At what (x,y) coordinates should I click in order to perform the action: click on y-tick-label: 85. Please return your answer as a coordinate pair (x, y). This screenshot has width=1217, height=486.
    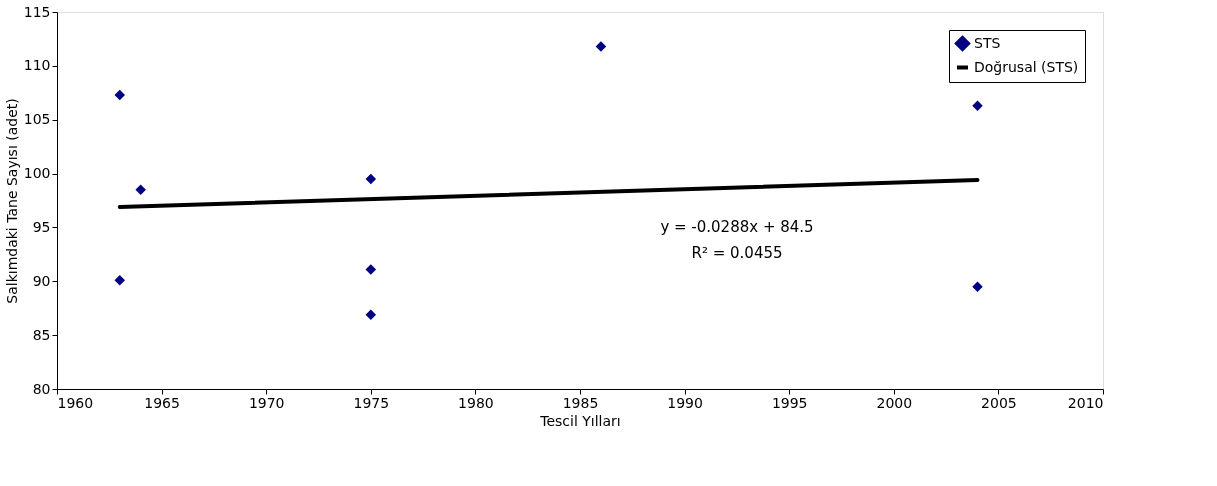
    Looking at the image, I should click on (41, 334).